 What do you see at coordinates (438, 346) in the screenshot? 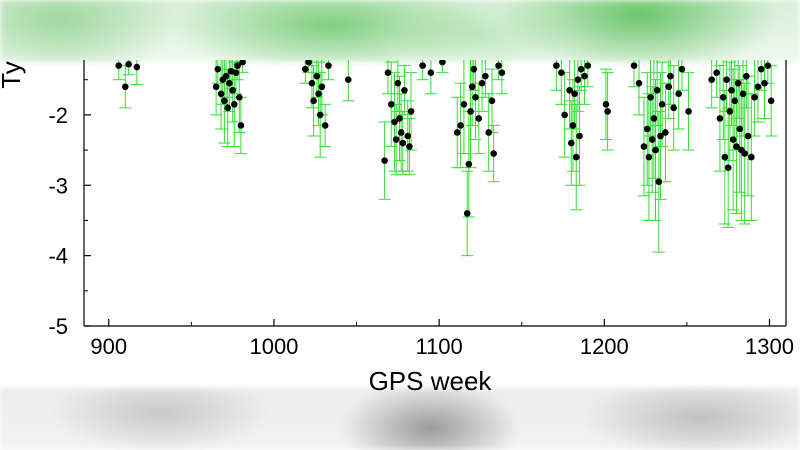
I see `x-tick-label: 1100` at bounding box center [438, 346].